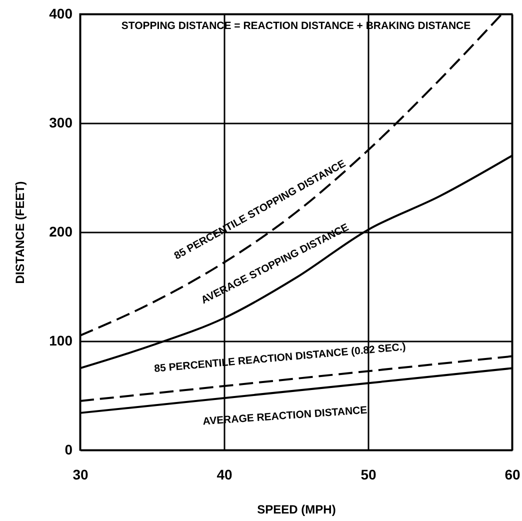 This screenshot has width=522, height=521. What do you see at coordinates (61, 122) in the screenshot?
I see `y-tick-label: 300` at bounding box center [61, 122].